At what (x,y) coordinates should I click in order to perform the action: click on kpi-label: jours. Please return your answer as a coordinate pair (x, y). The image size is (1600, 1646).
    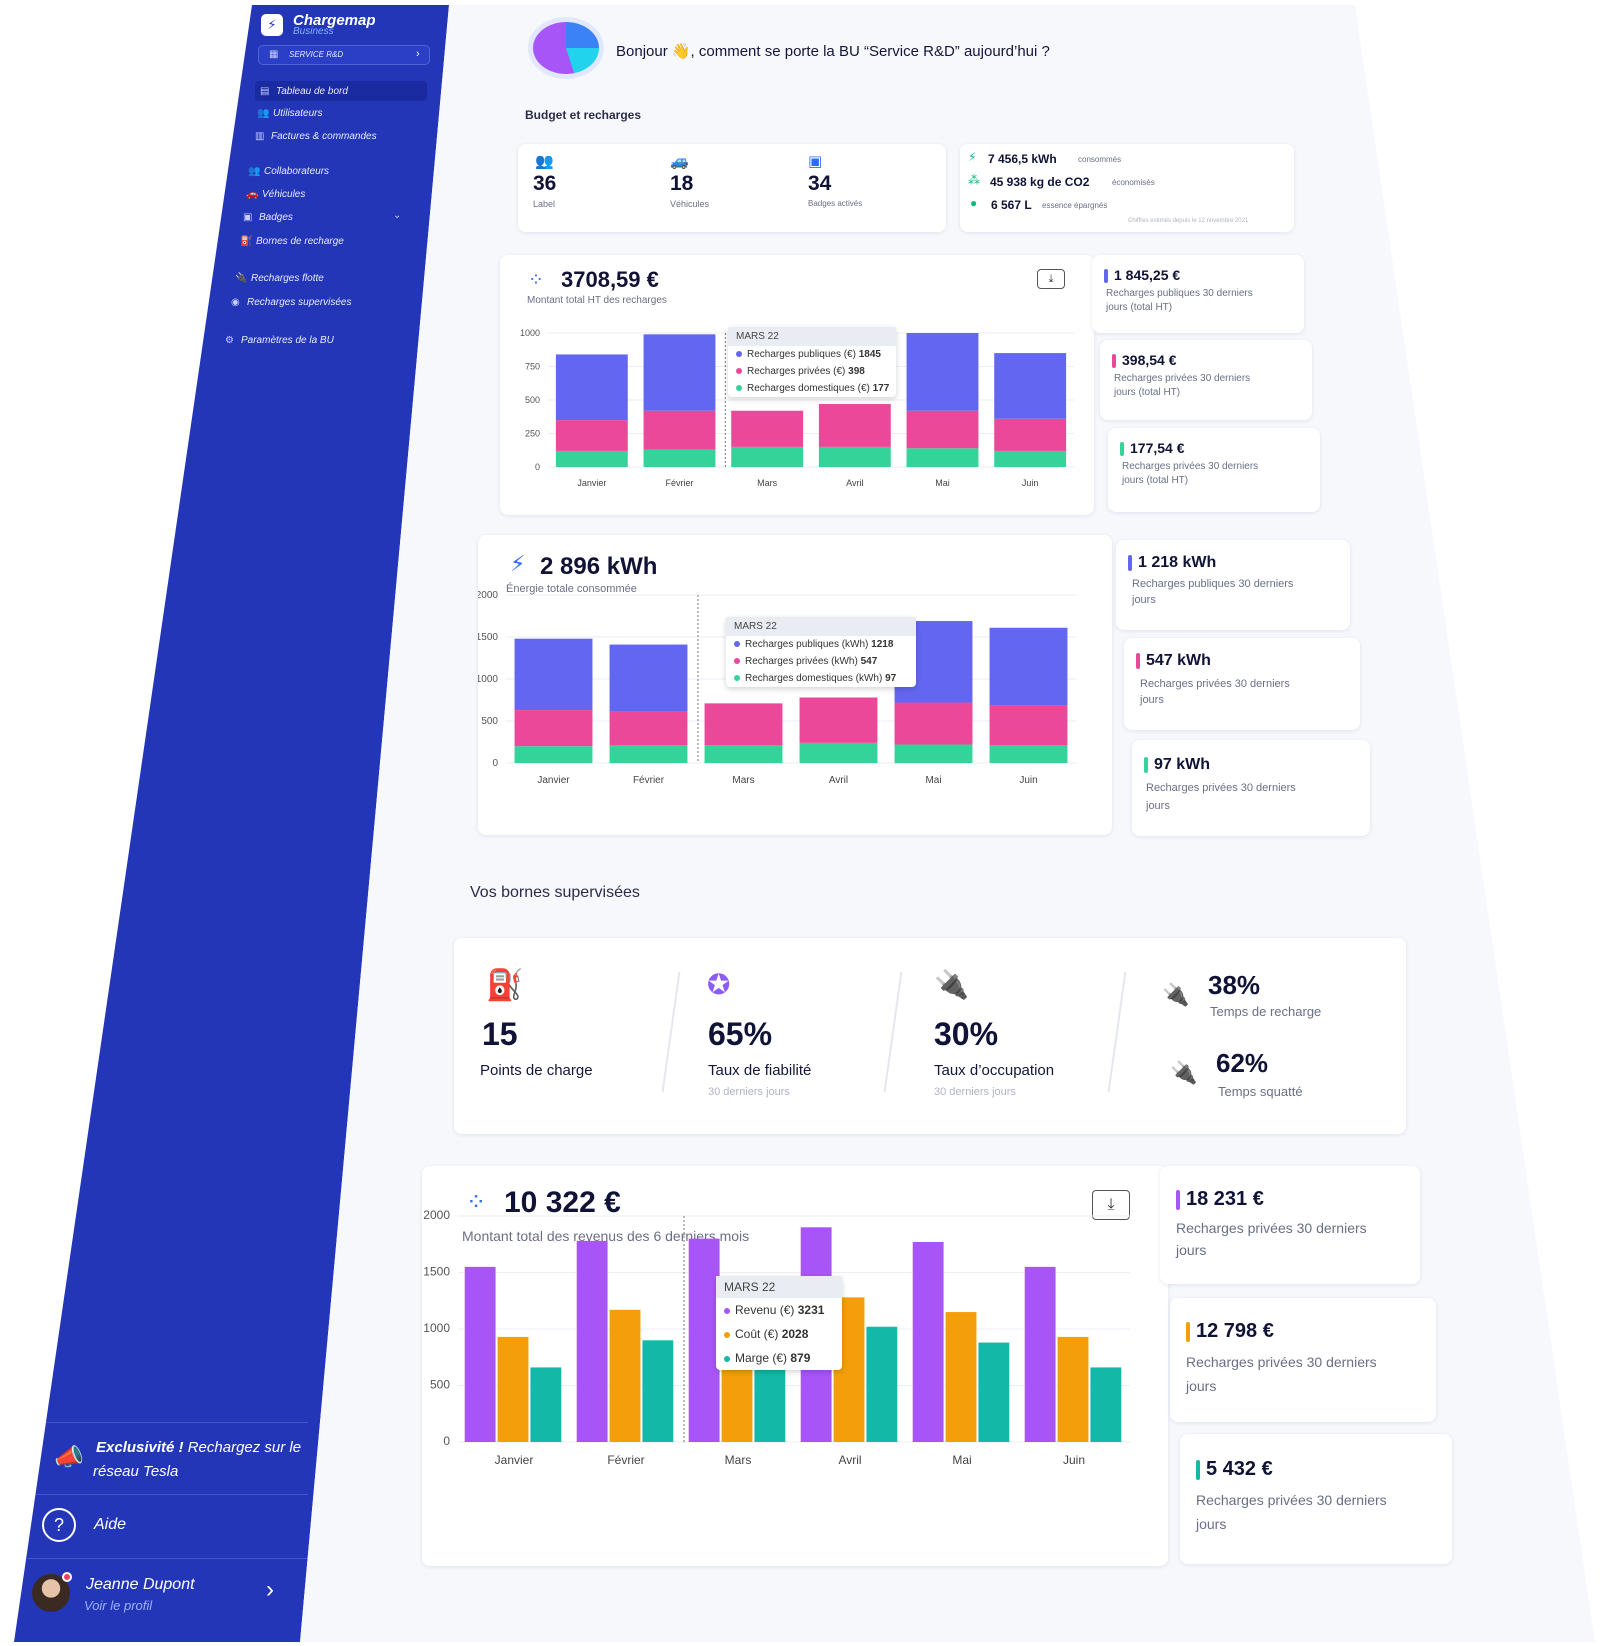
    Looking at the image, I should click on (1191, 1250).